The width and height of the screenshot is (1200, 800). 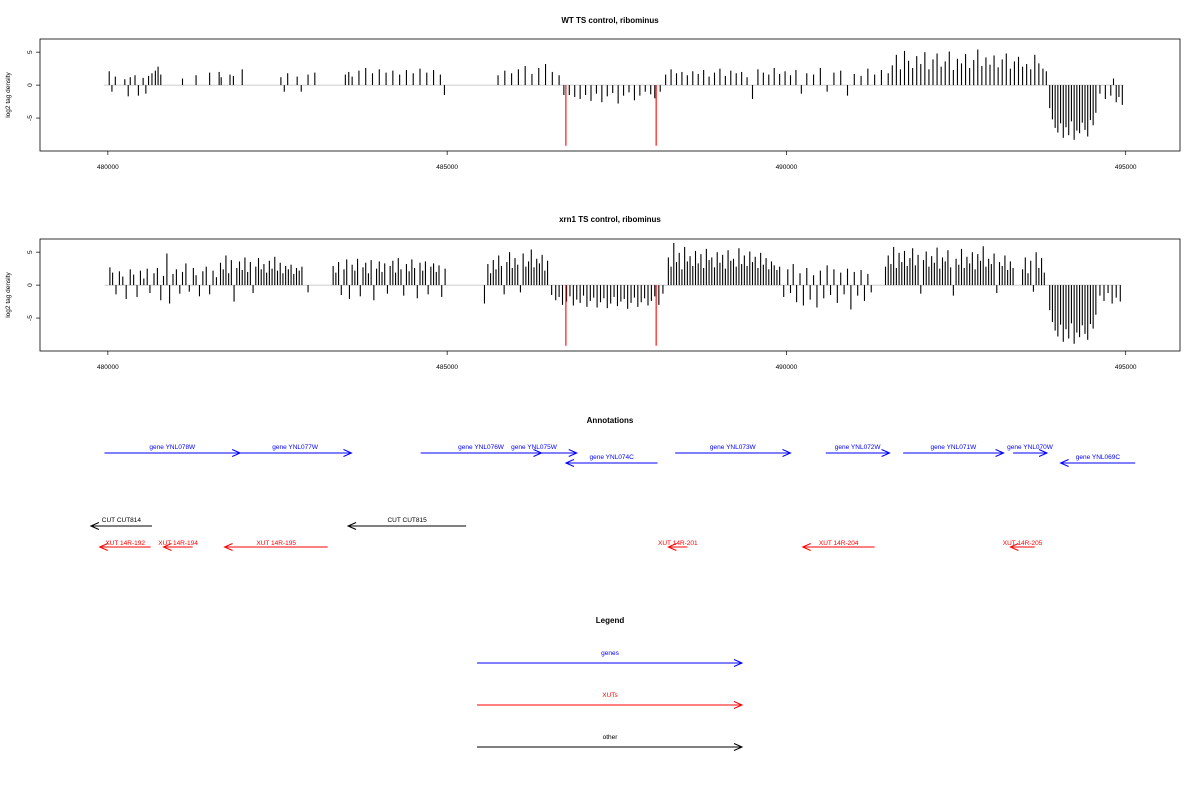 What do you see at coordinates (172, 447) in the screenshot?
I see `gene-label: gene YNL078W` at bounding box center [172, 447].